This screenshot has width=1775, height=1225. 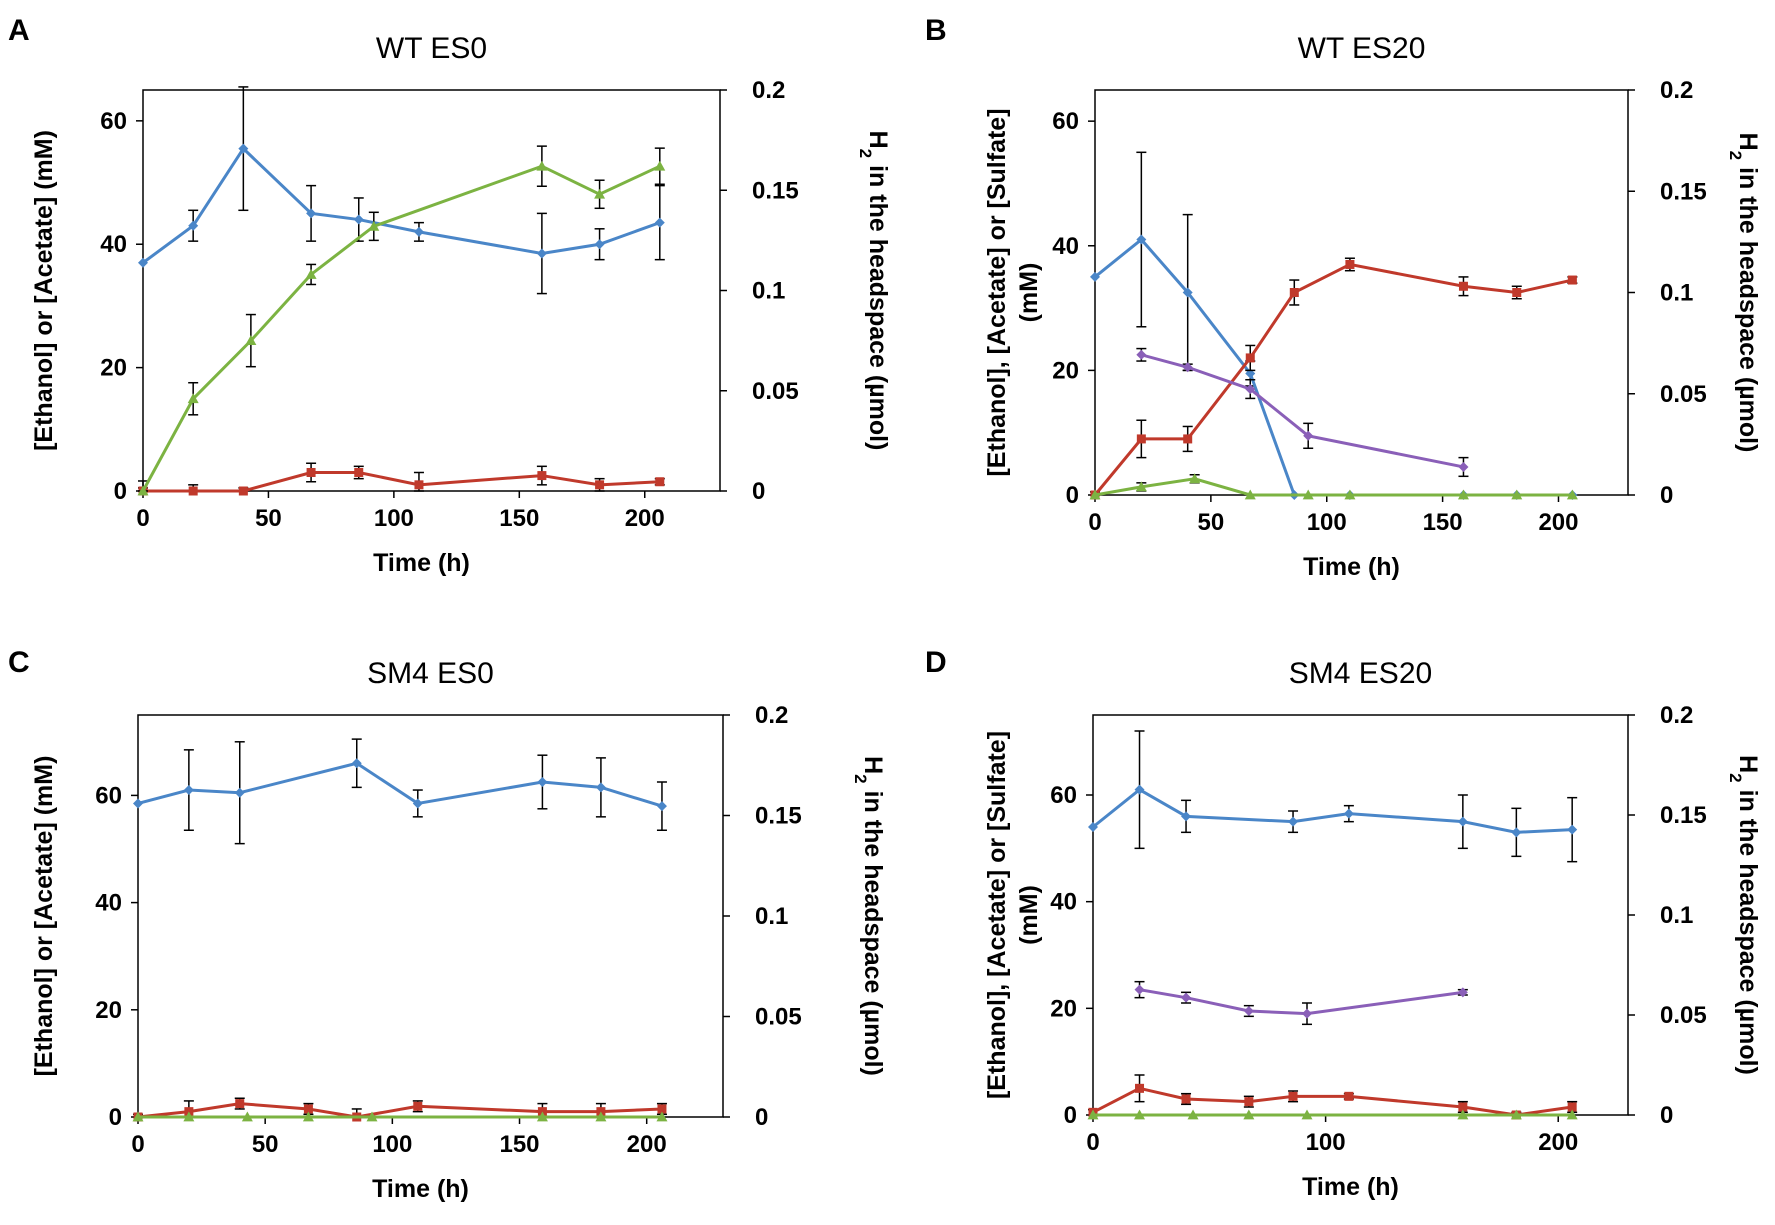 I want to click on panel-c-y2tick-label: 0.15, so click(x=778, y=816).